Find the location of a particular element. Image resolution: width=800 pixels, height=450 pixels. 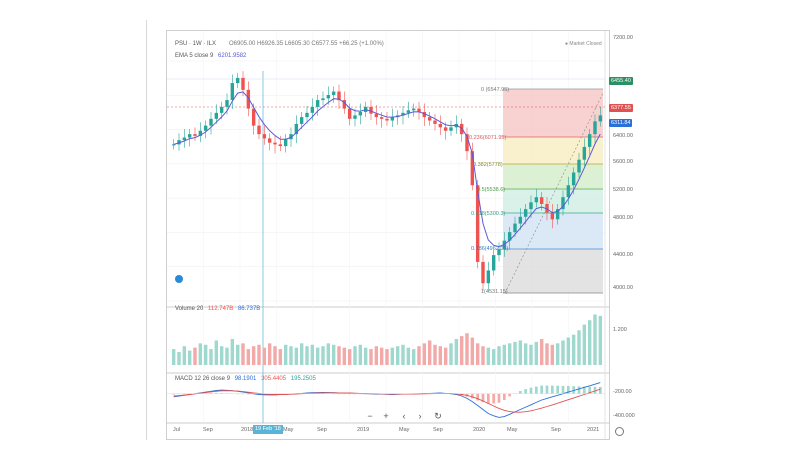

fib-trend-line is located at coordinates (554, 193).